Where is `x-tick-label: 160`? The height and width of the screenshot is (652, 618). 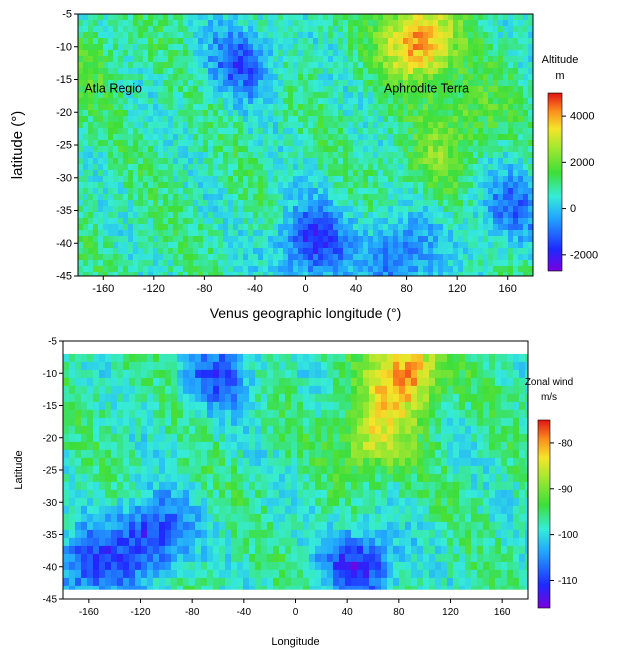 x-tick-label: 160 is located at coordinates (508, 289).